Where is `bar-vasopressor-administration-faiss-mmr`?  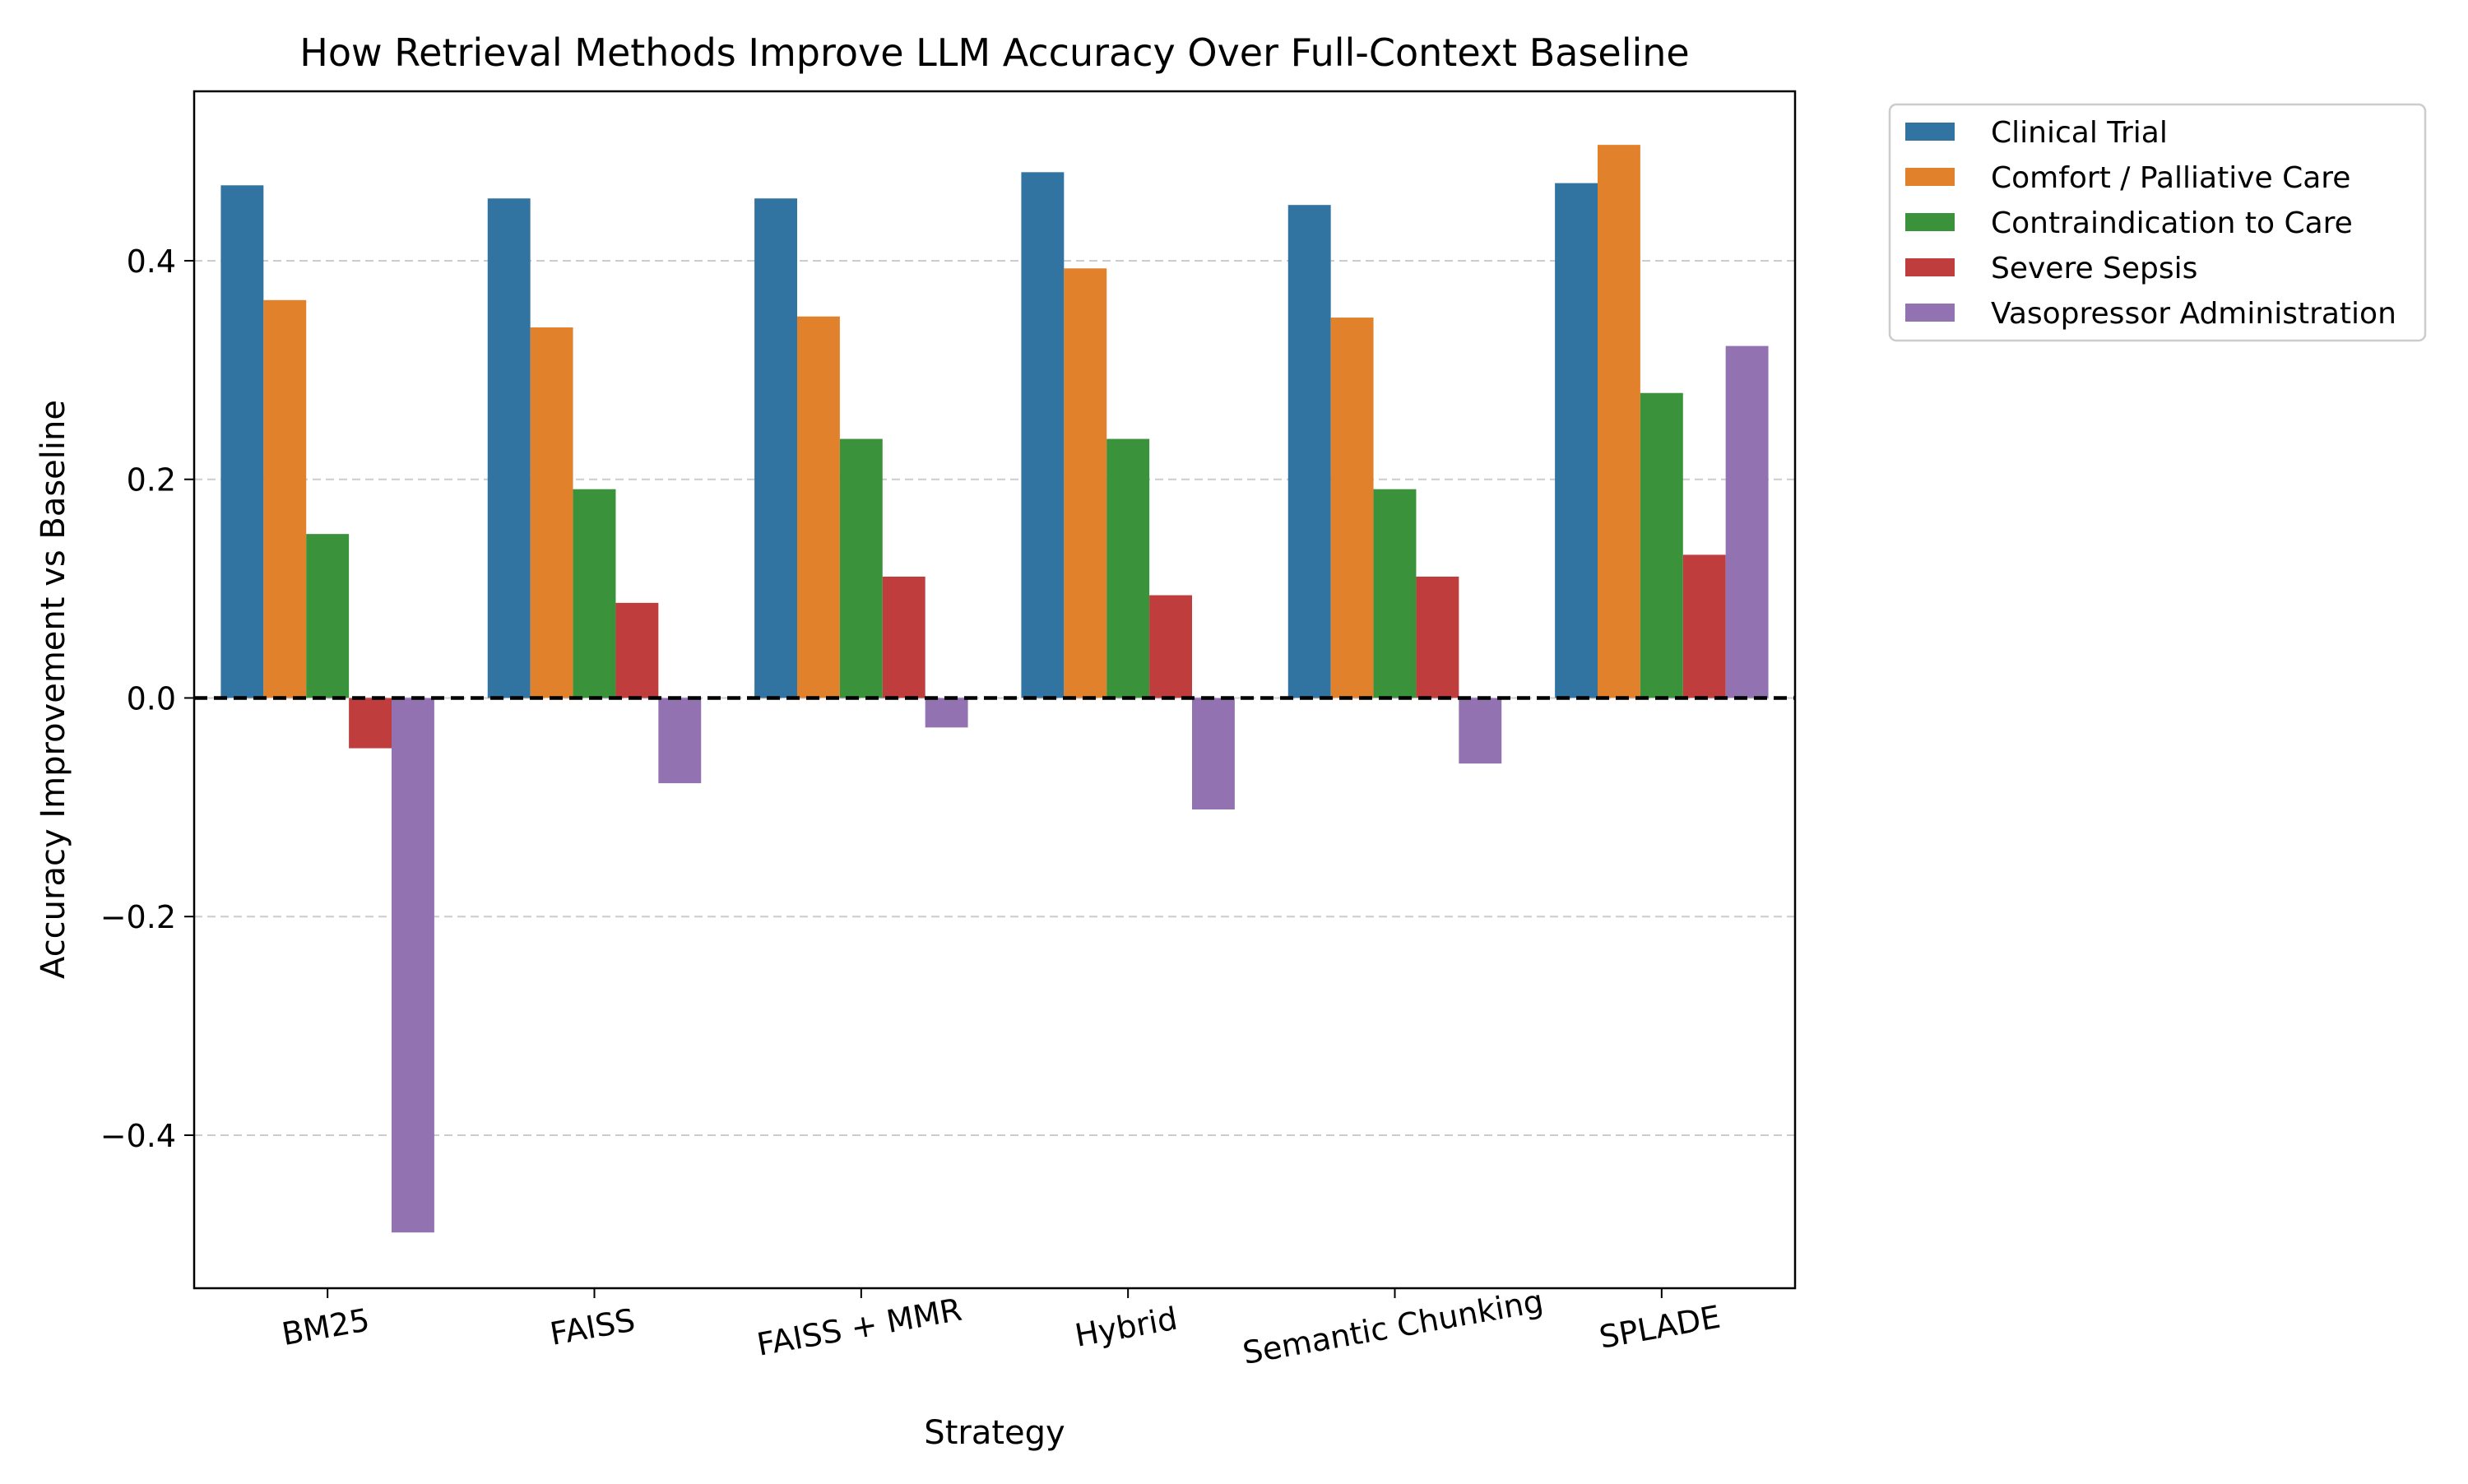
bar-vasopressor-administration-faiss-mmr is located at coordinates (946, 713).